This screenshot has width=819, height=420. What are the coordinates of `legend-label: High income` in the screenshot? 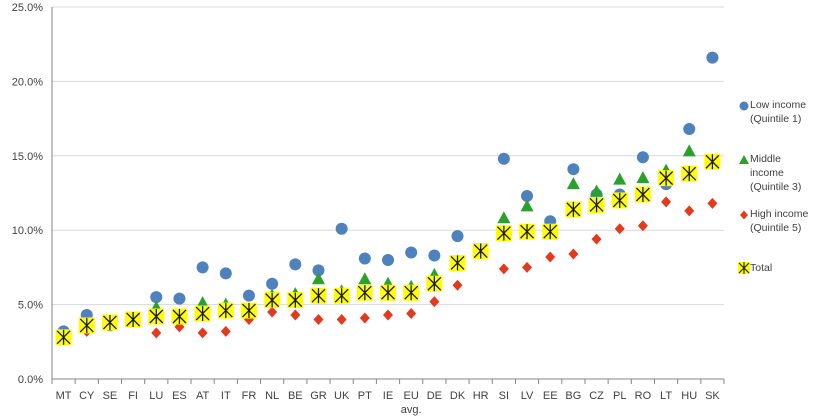 It's located at (779, 214).